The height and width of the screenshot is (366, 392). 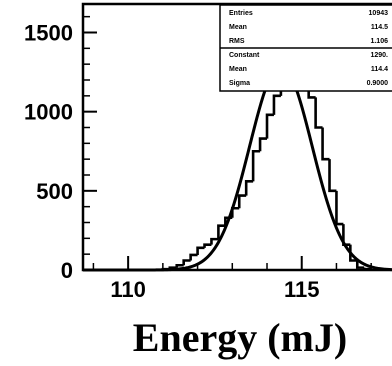 I want to click on stats-value: 114.4, so click(x=379, y=69).